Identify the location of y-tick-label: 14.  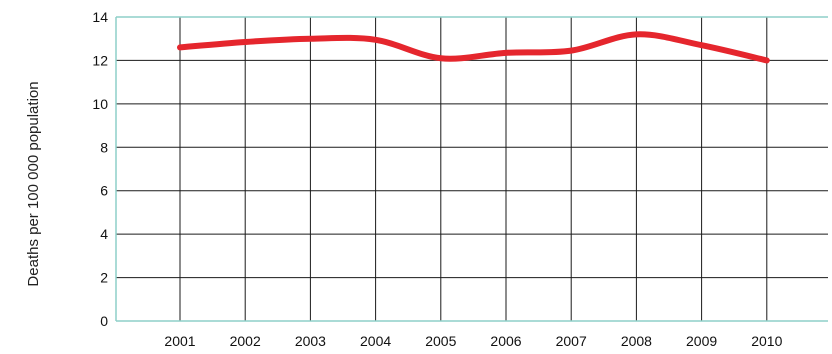
(100, 17).